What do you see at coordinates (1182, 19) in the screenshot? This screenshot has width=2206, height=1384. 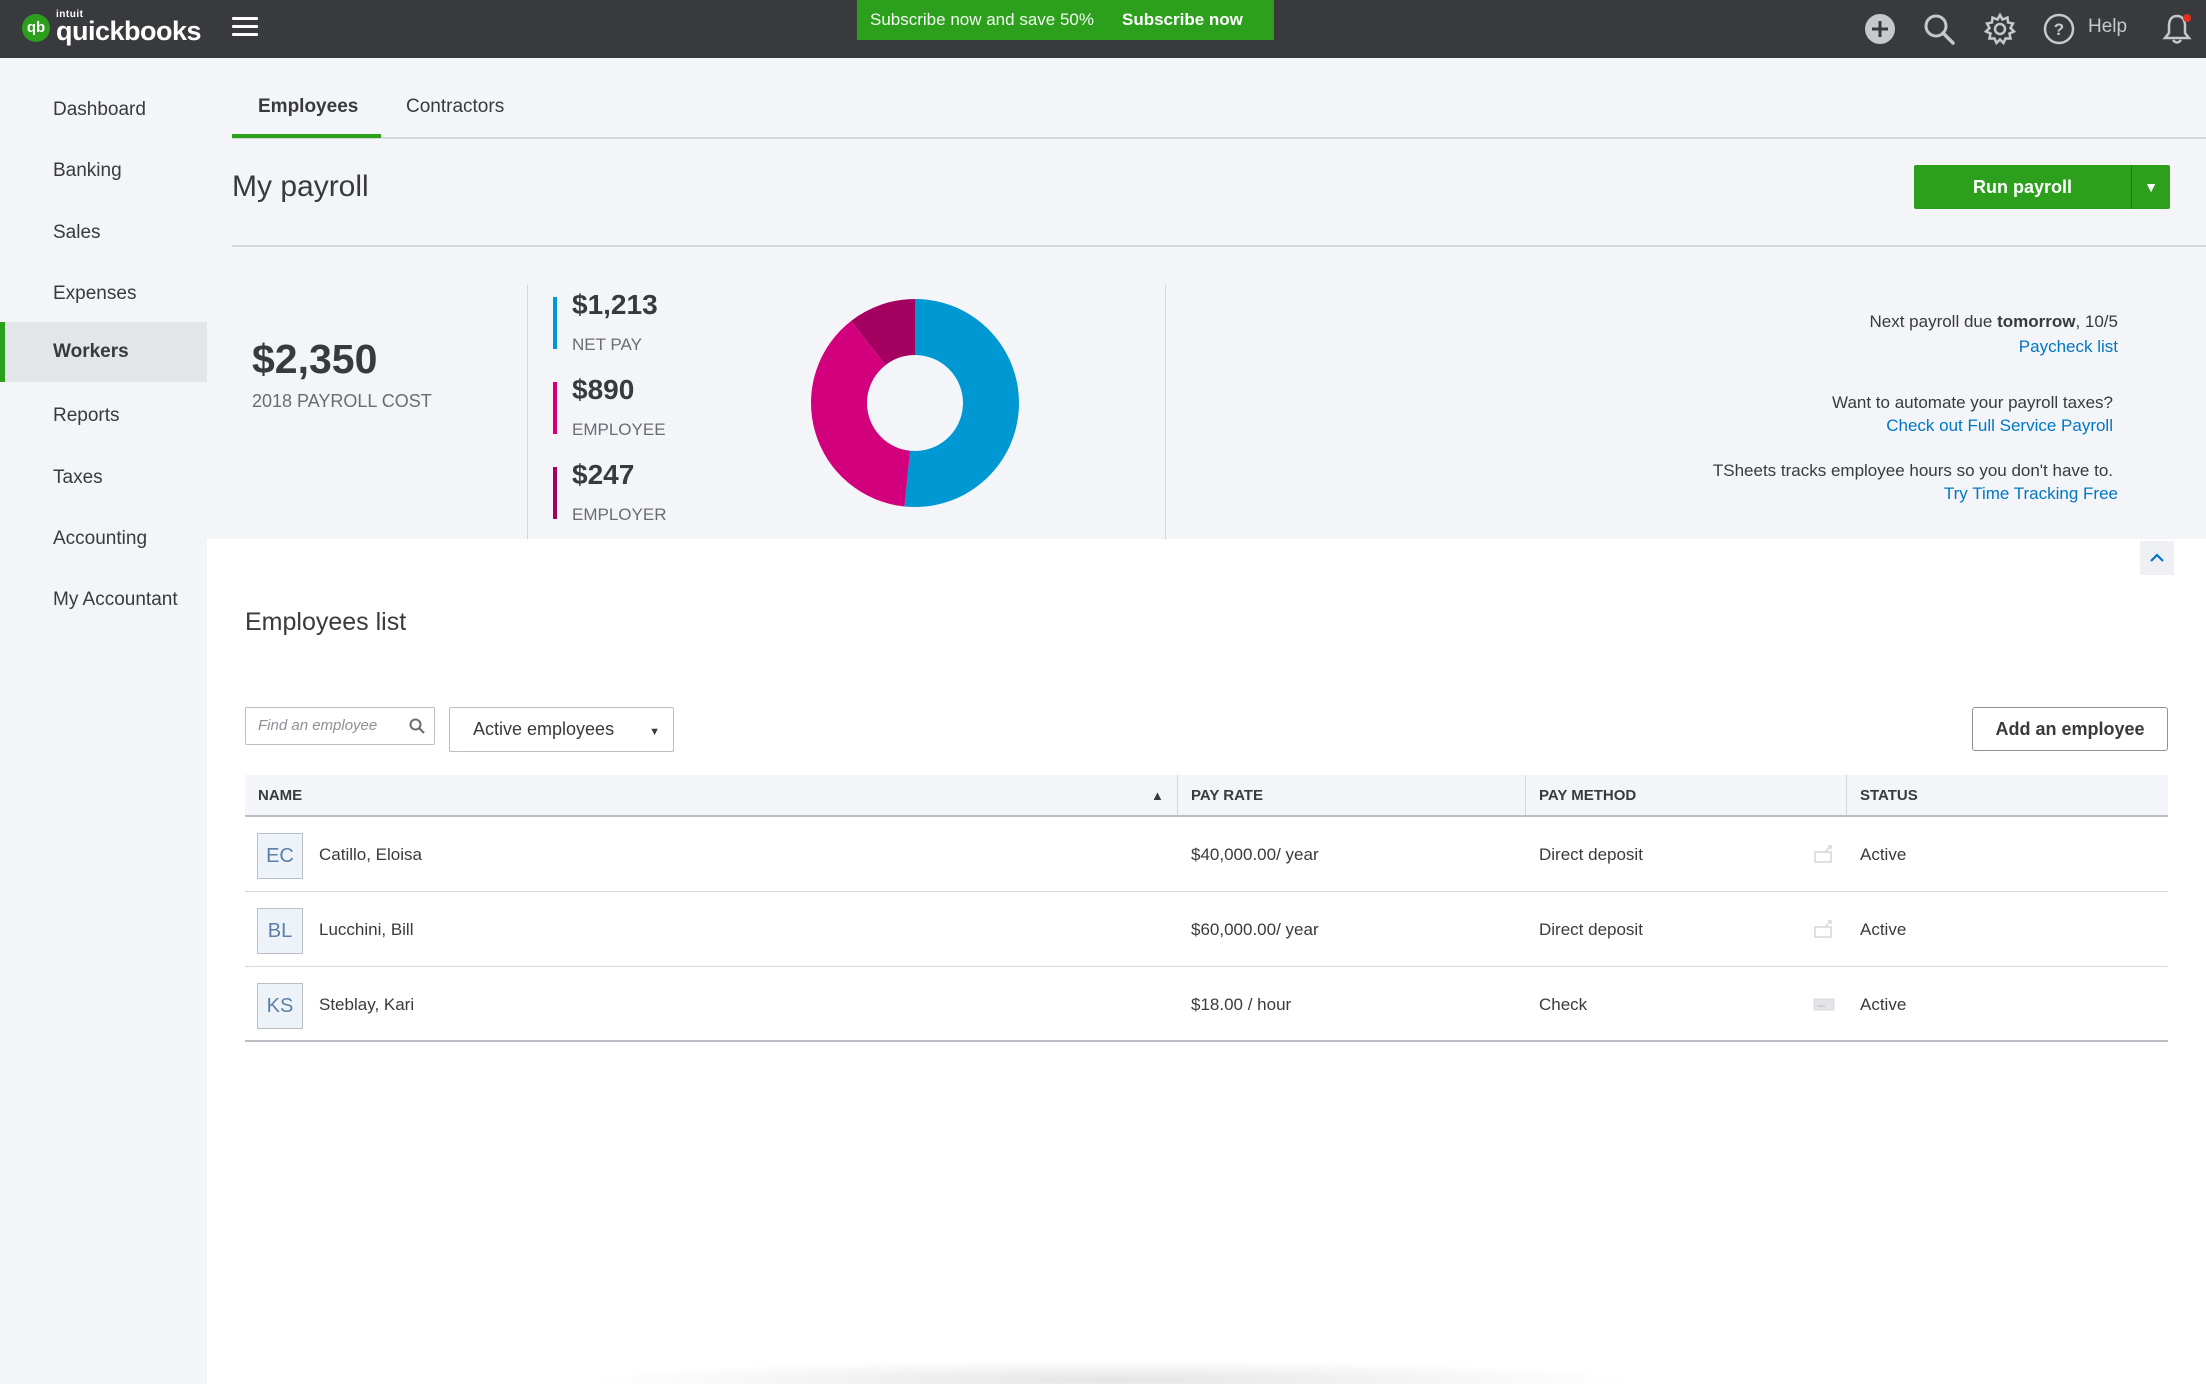 I see `subscribe-now-button: Subscribe now` at bounding box center [1182, 19].